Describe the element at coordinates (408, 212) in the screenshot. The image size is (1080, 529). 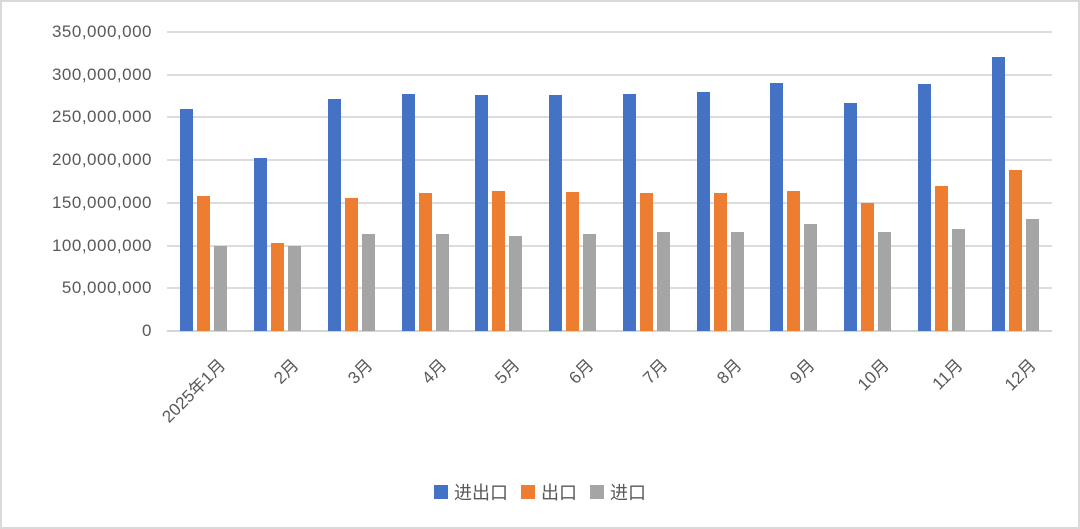
I see `bar-进出口-4月` at that location.